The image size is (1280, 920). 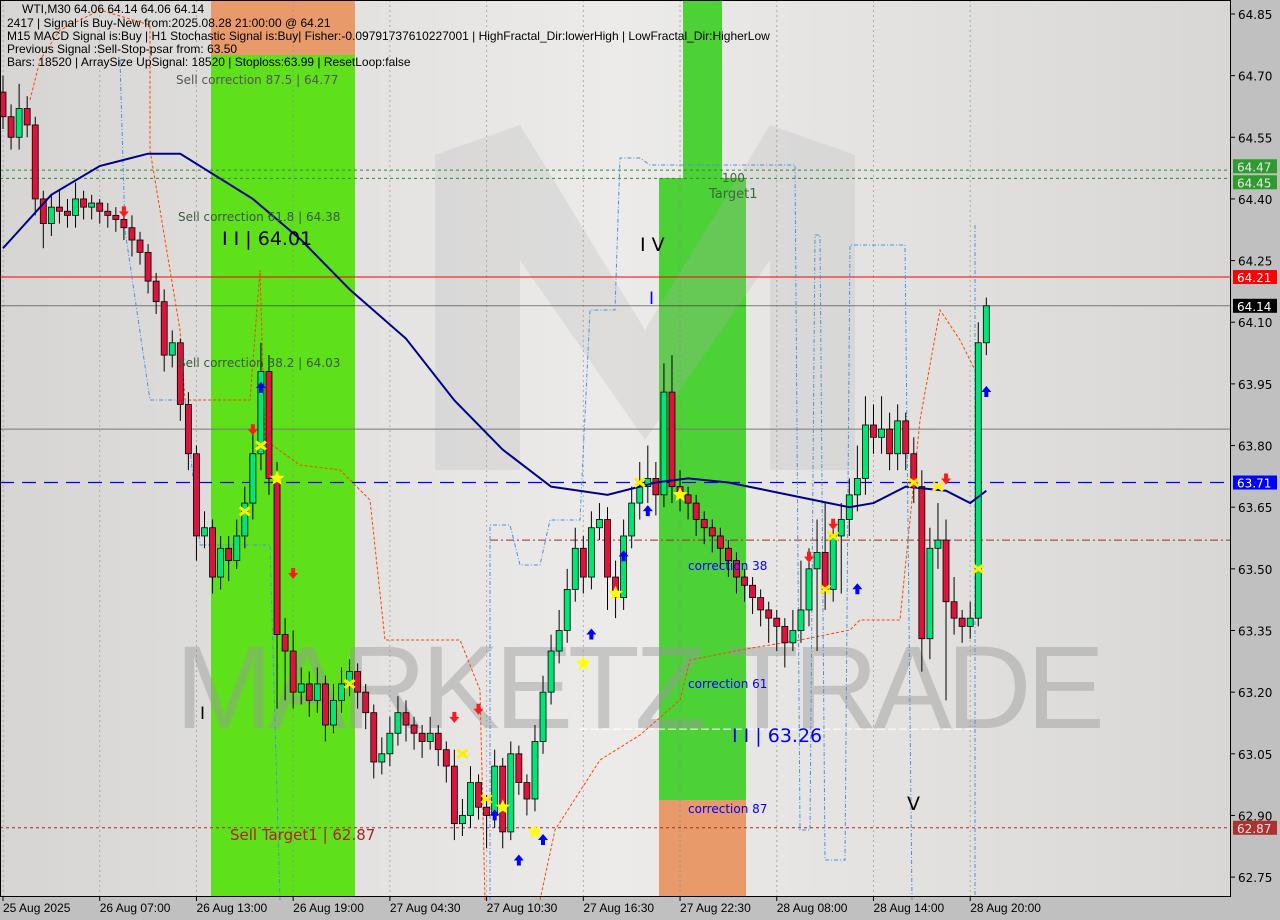 What do you see at coordinates (1255, 262) in the screenshot?
I see `y-tick-label: 64.25` at bounding box center [1255, 262].